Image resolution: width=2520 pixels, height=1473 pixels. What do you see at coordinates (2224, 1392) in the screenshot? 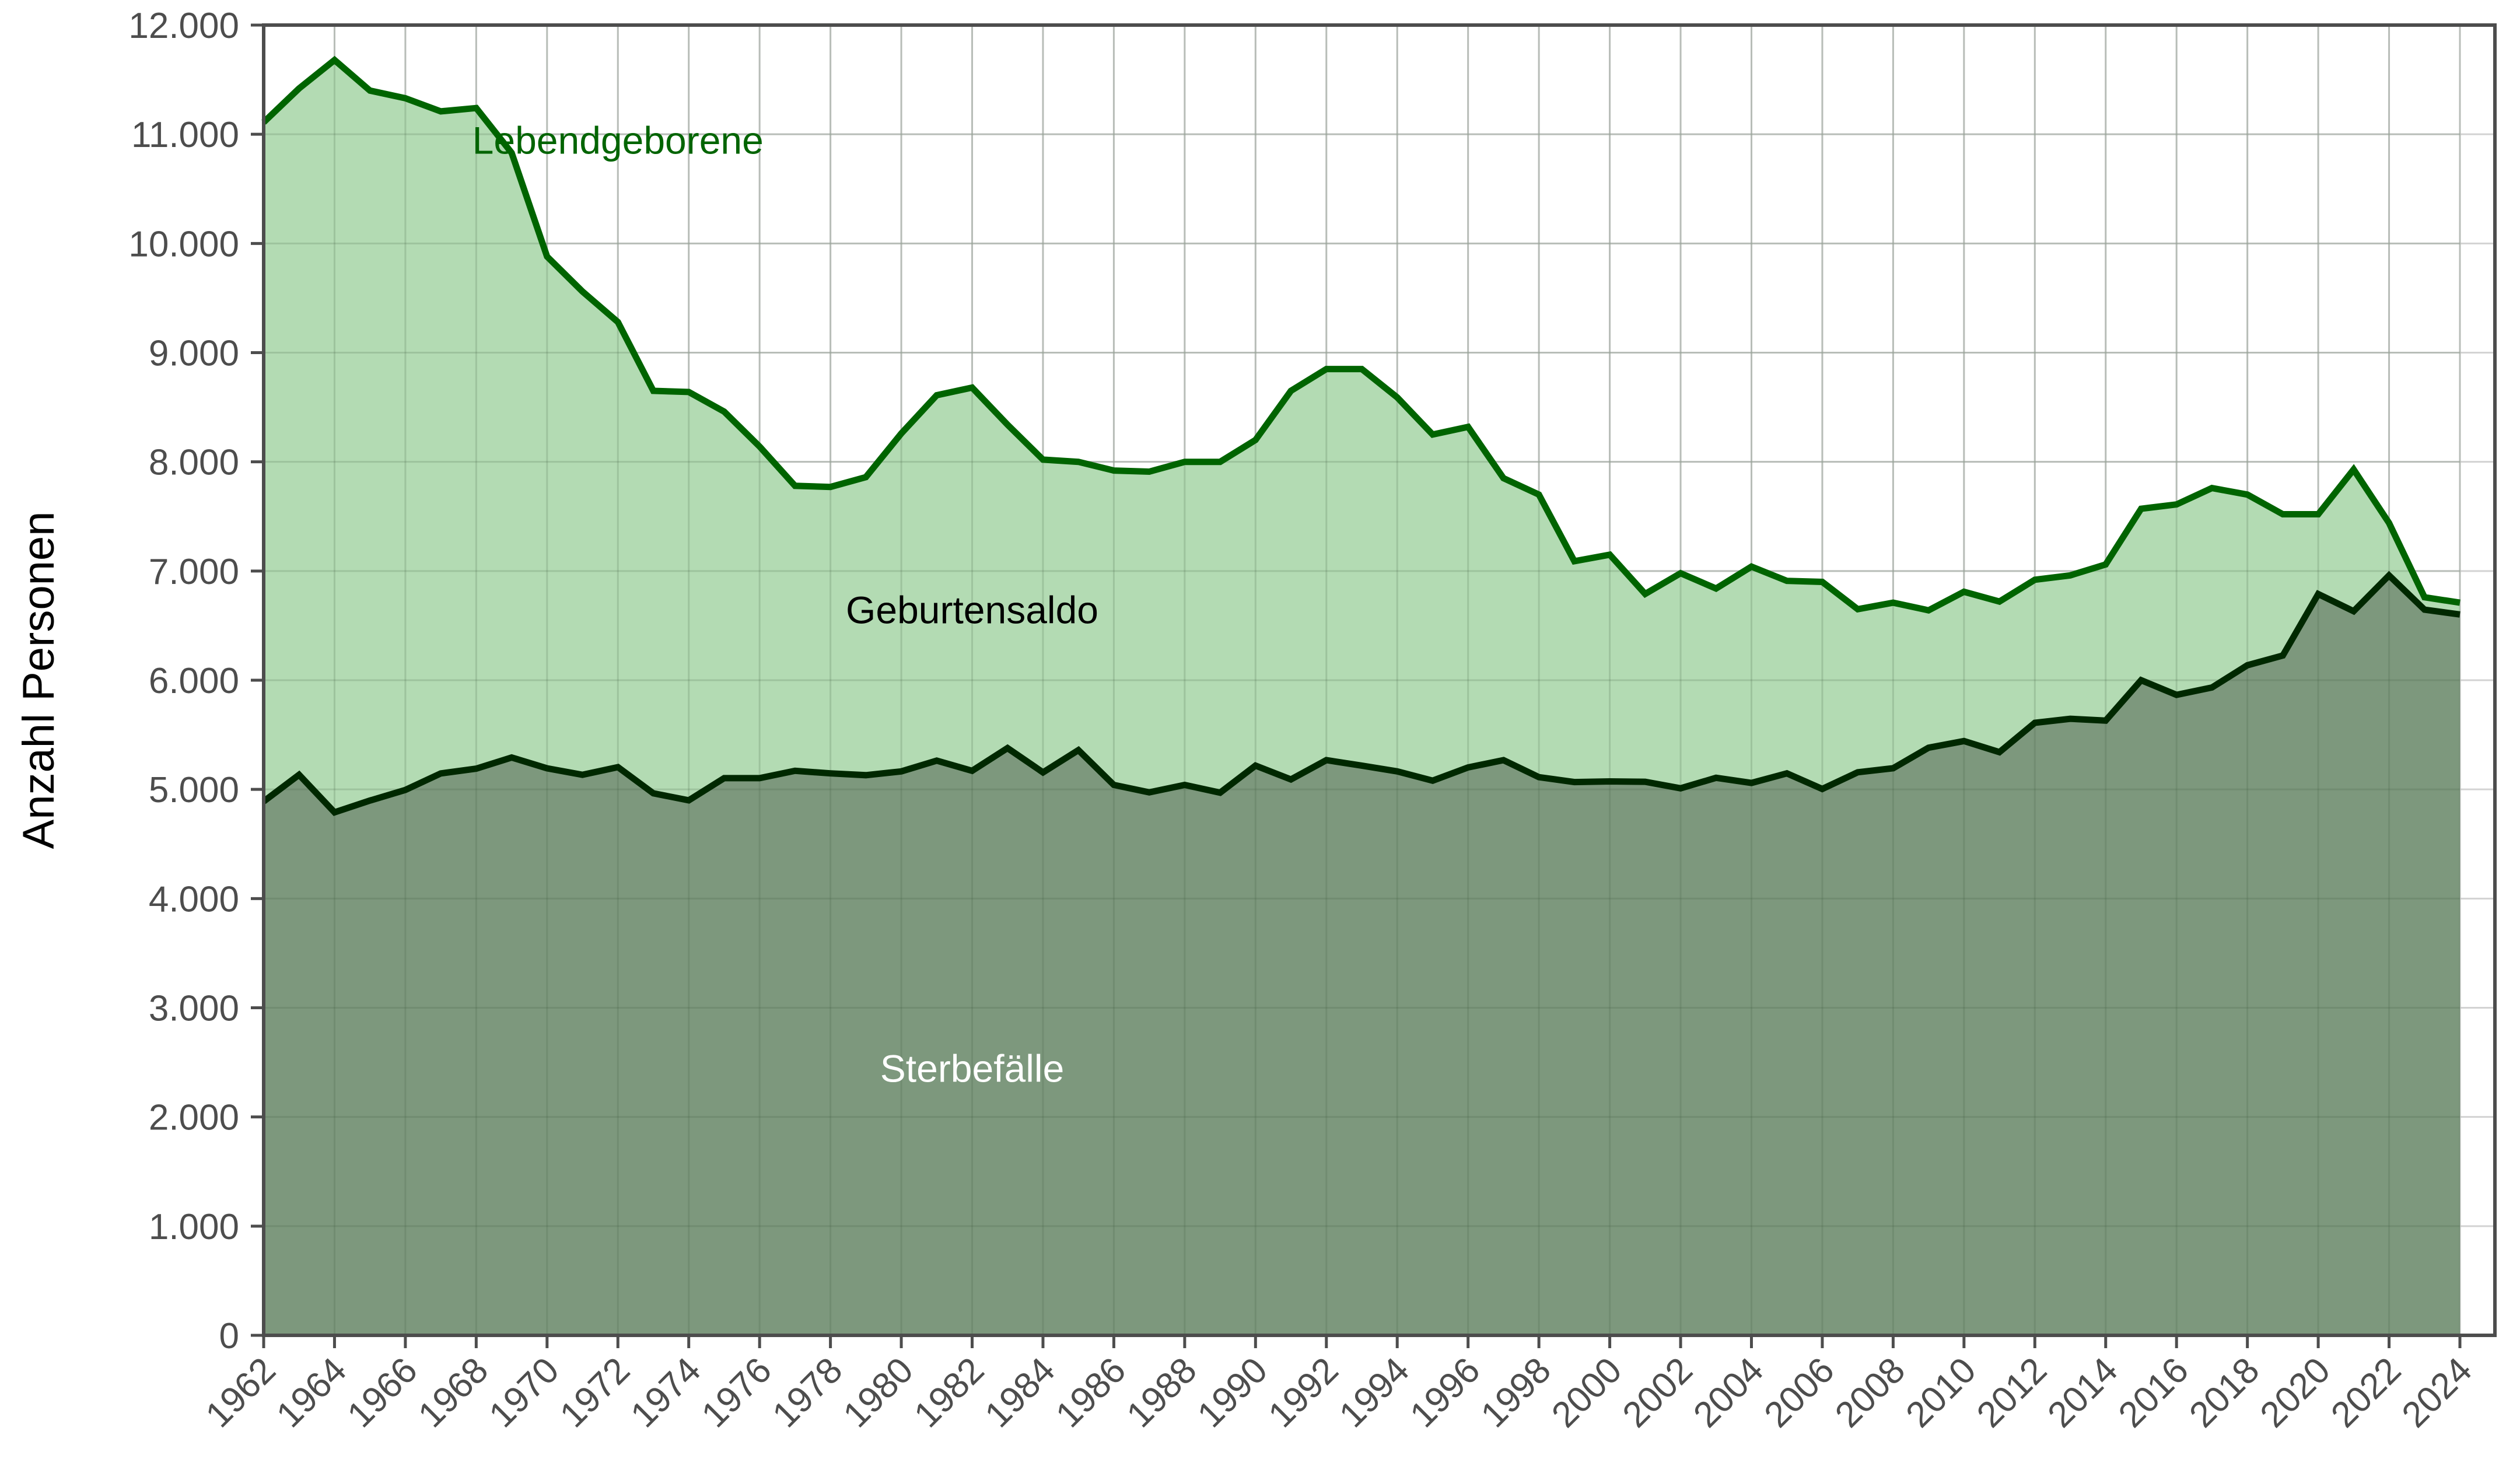
I see `x-tick-label: 2018` at bounding box center [2224, 1392].